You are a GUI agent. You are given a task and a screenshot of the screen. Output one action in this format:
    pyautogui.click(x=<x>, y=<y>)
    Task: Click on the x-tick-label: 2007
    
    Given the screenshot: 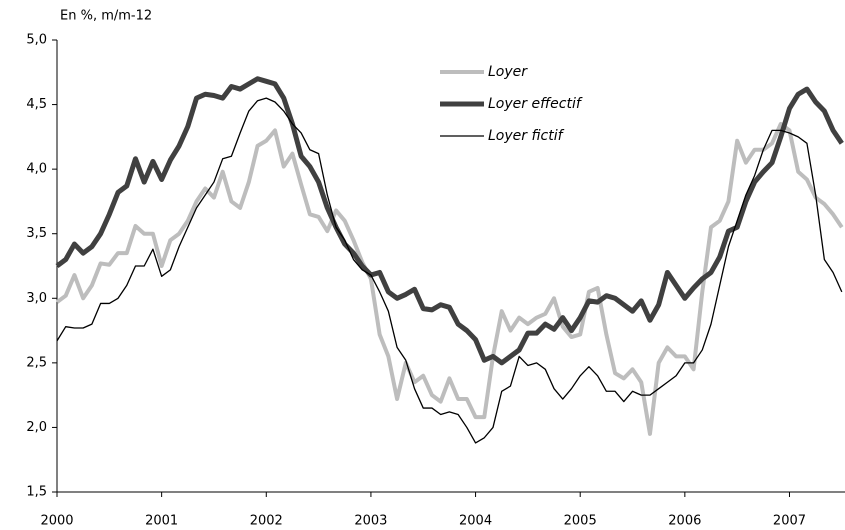 What is the action you would take?
    pyautogui.click(x=789, y=521)
    